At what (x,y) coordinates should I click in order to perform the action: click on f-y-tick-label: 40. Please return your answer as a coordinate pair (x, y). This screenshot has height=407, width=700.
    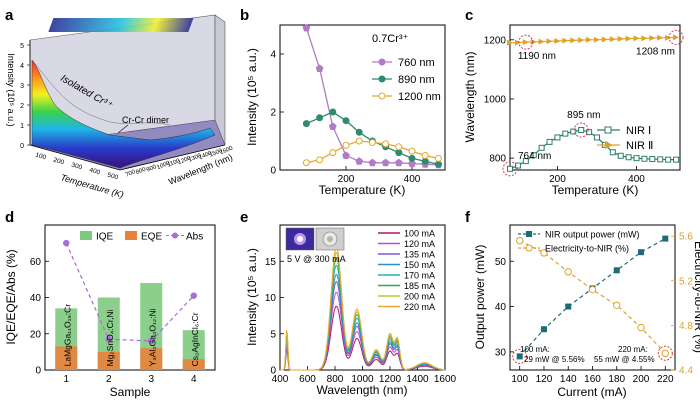
    Looking at the image, I should click on (501, 307).